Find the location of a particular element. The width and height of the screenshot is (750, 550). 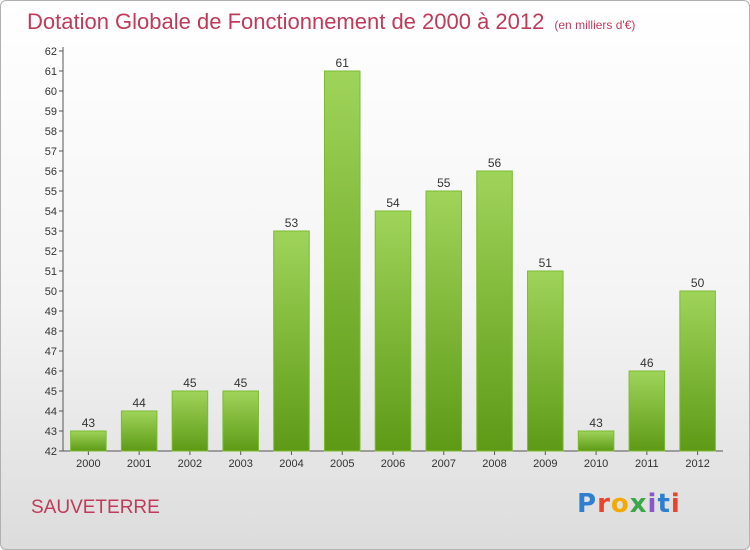

y-tick-label: 49 is located at coordinates (51, 312).